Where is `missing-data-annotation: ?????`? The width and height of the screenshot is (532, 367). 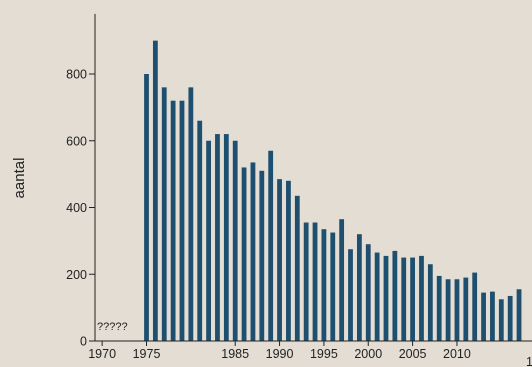 missing-data-annotation: ????? is located at coordinates (112, 327).